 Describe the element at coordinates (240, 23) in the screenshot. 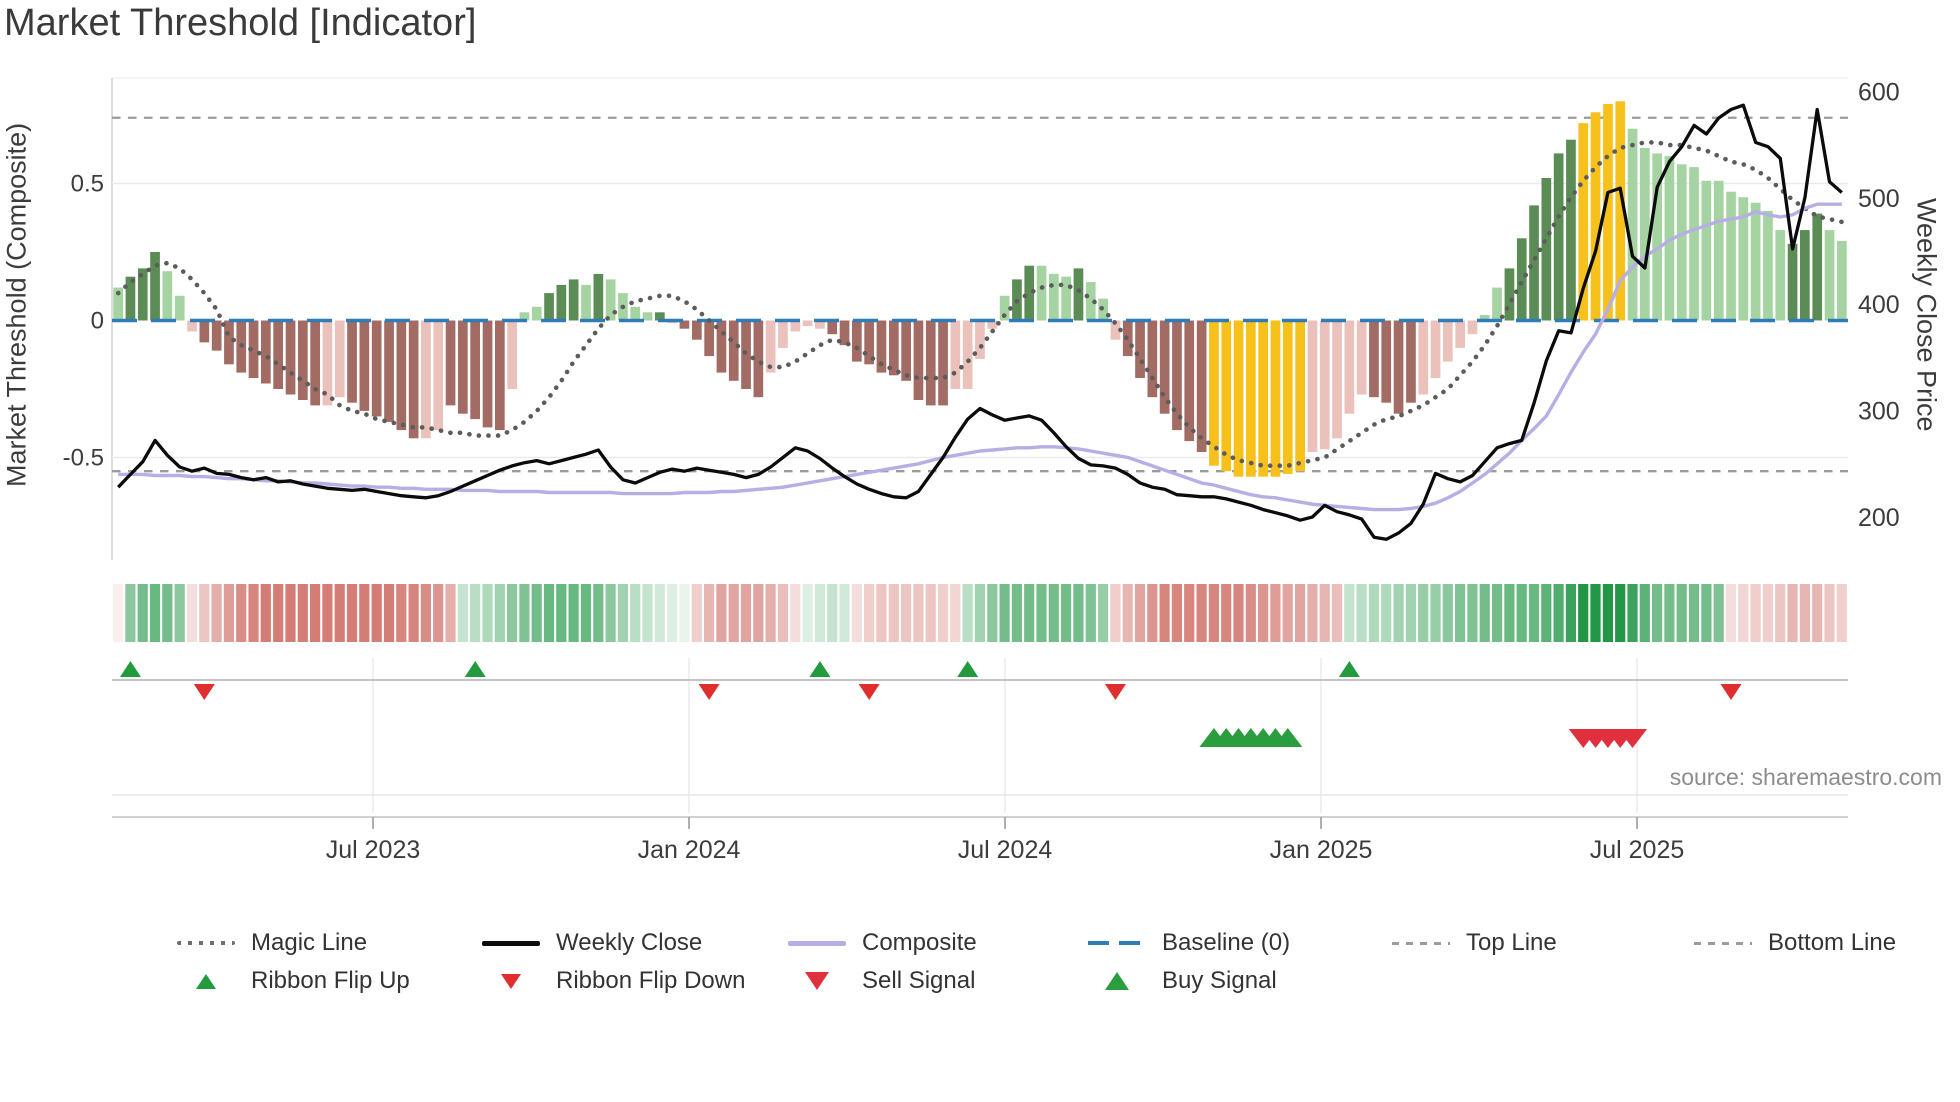

I see `page-title: Market Threshold [Indicator]` at that location.